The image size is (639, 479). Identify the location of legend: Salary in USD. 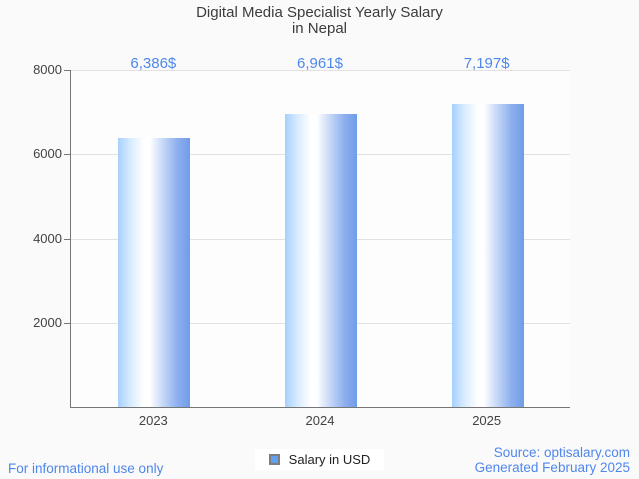
(319, 459).